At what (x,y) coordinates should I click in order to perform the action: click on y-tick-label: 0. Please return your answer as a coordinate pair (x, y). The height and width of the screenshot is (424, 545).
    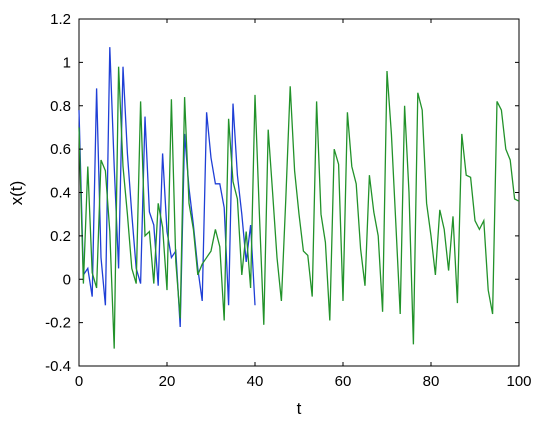
    Looking at the image, I should click on (67, 279).